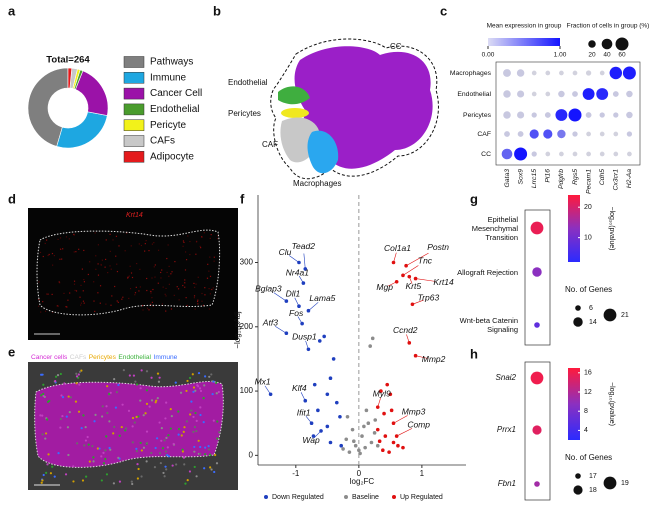  What do you see at coordinates (359, 473) in the screenshot?
I see `x-tick-label: 0` at bounding box center [359, 473].